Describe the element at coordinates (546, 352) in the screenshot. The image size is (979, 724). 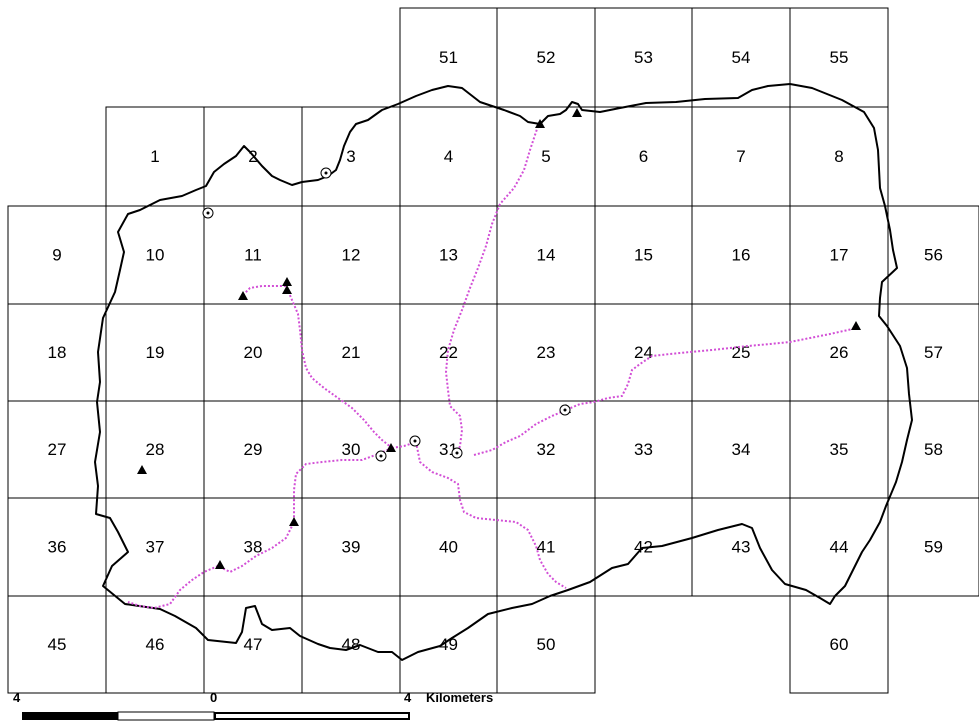
I see `grid-cell-label: 23` at that location.